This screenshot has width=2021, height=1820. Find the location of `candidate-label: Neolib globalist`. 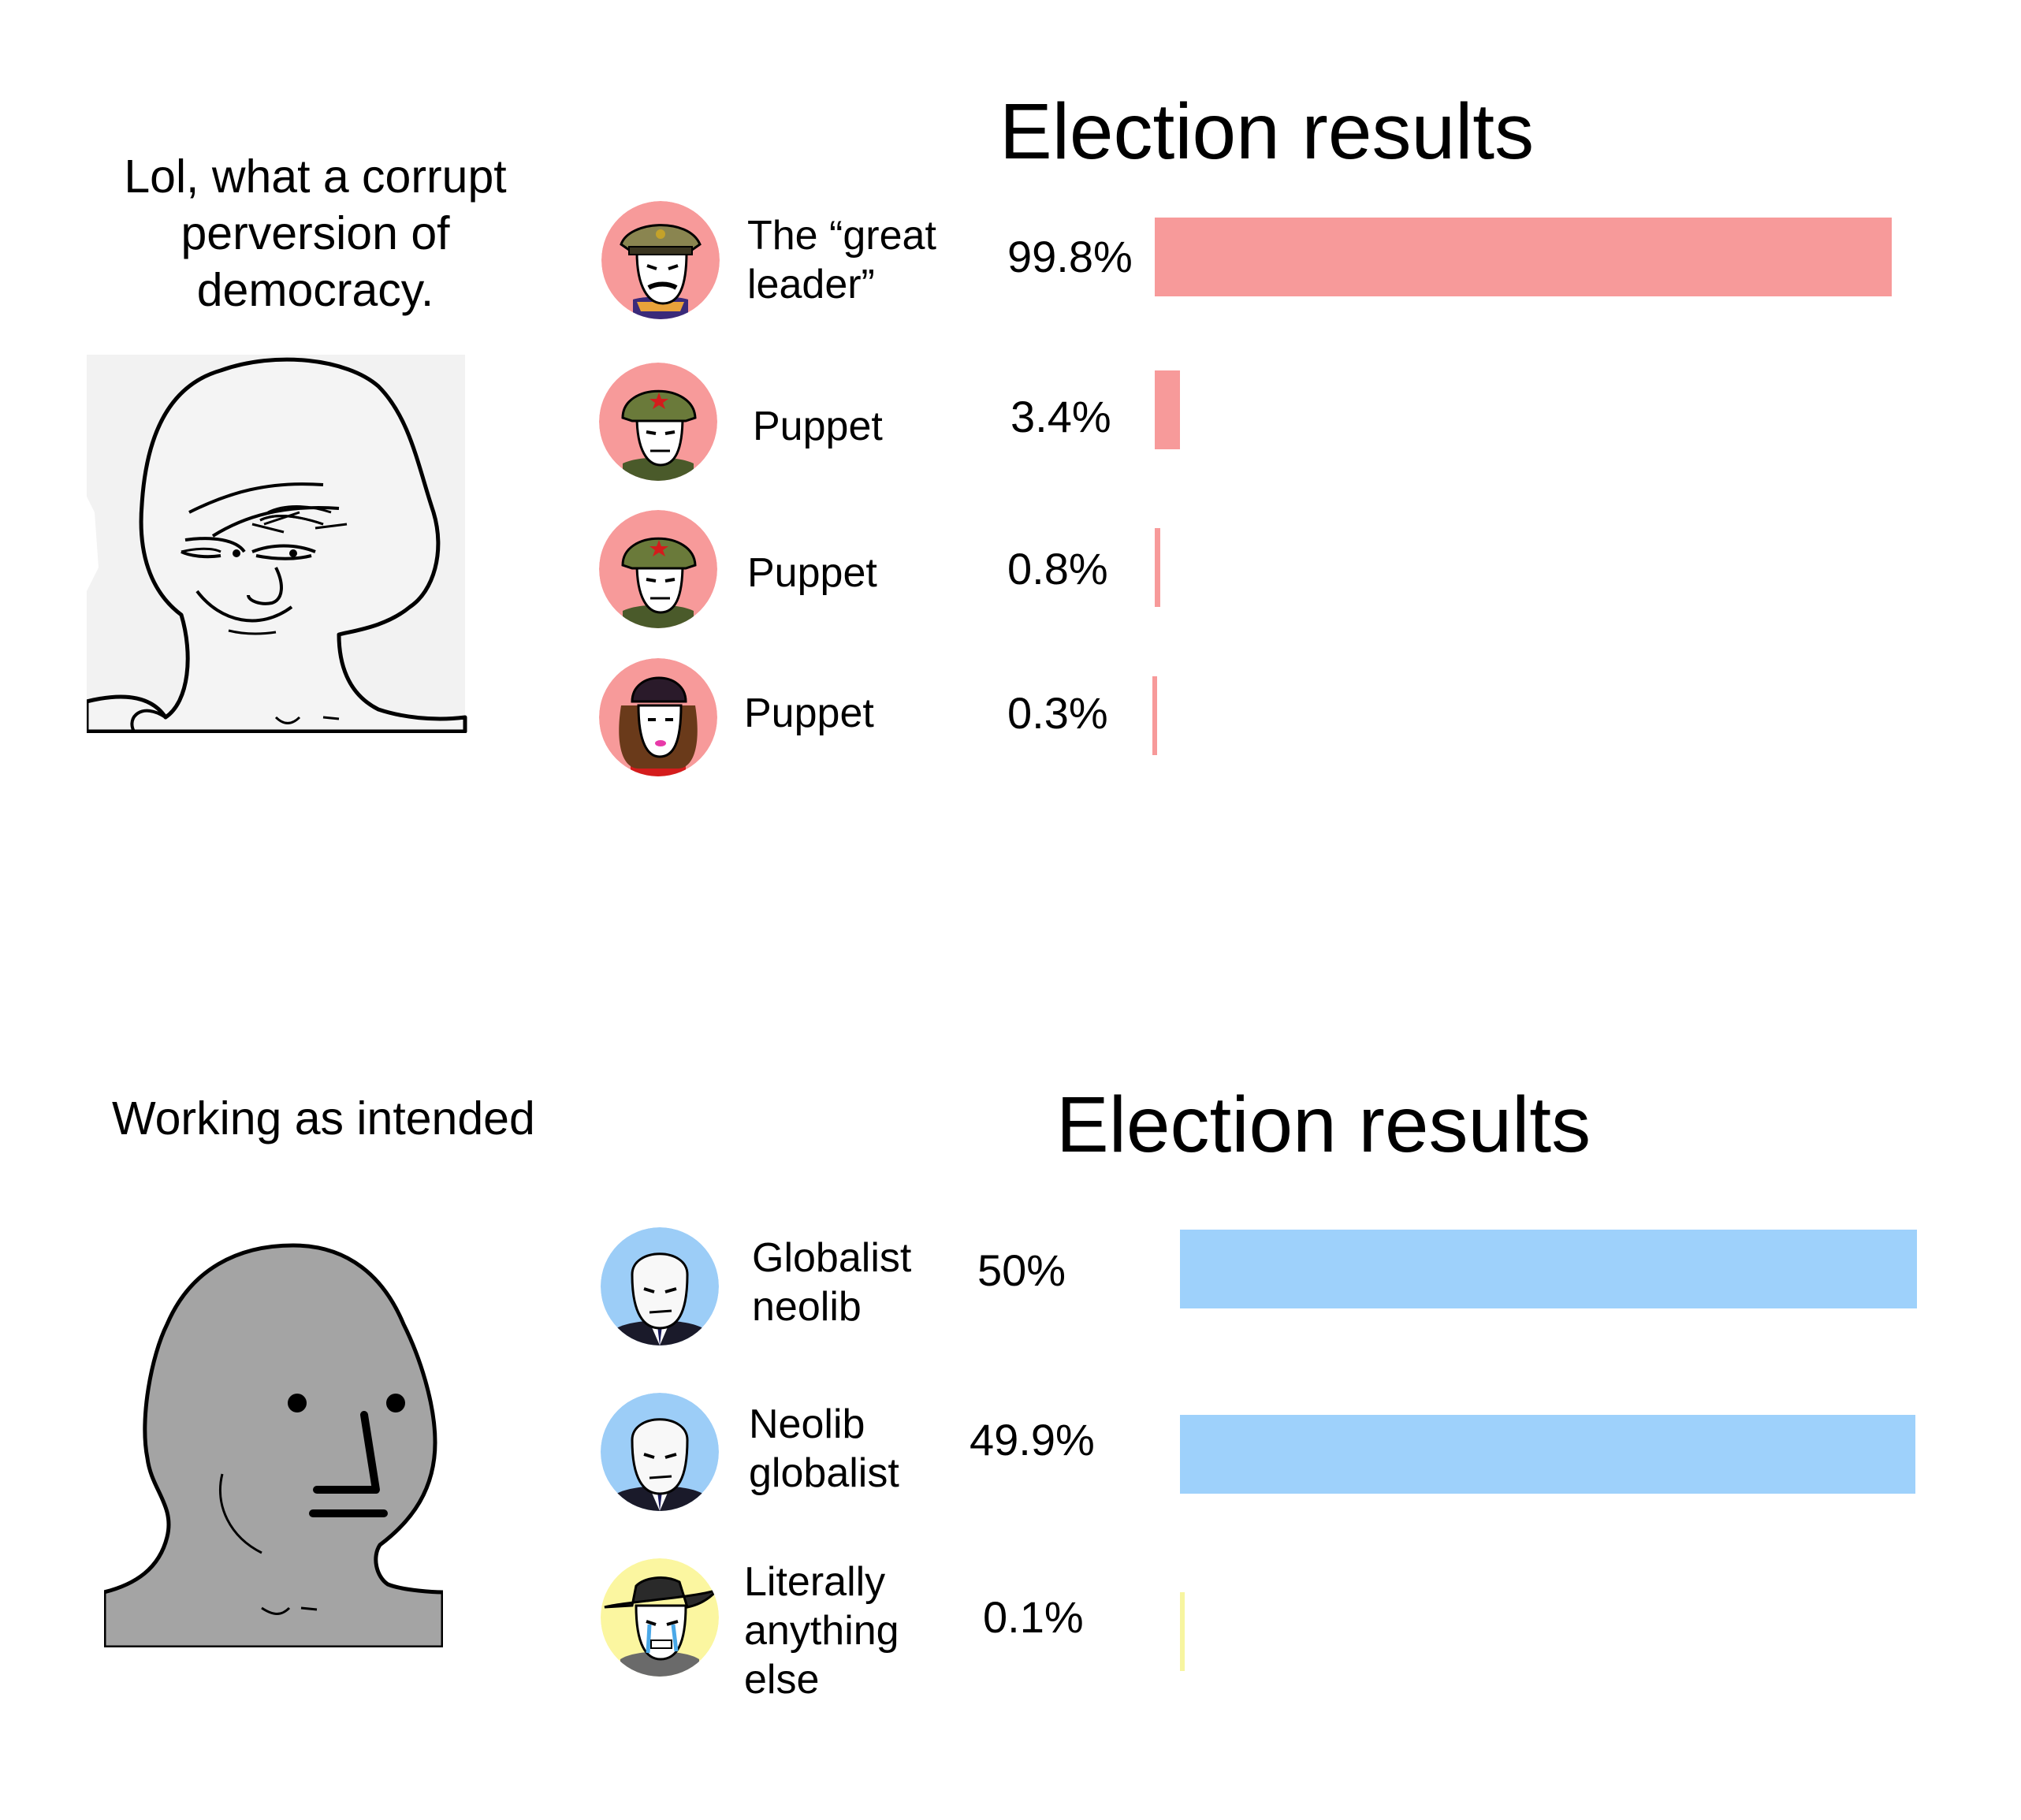

candidate-label: Neolib globalist is located at coordinates (824, 1448).